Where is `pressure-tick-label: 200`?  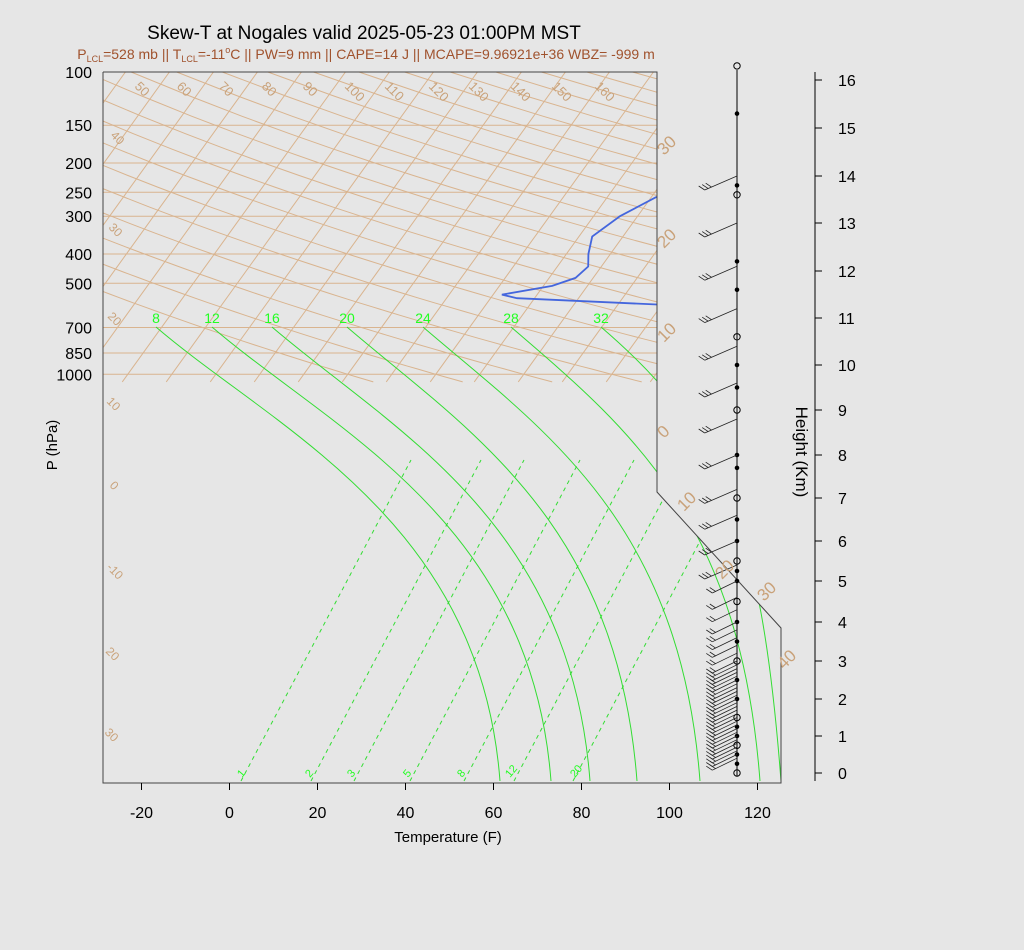
pressure-tick-label: 200 is located at coordinates (78, 164).